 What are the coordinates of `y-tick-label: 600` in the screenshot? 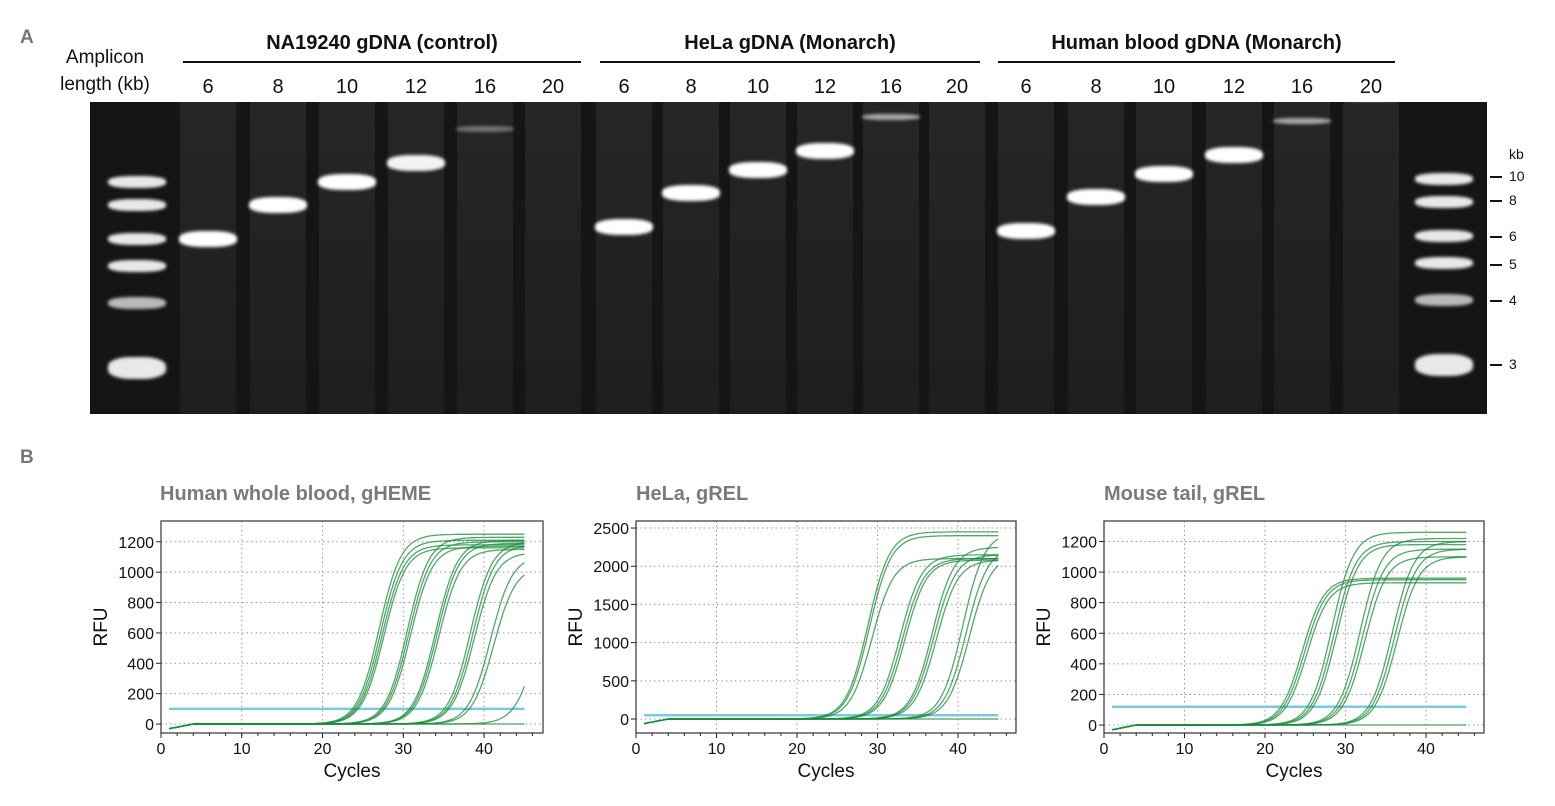 It's located at (140, 634).